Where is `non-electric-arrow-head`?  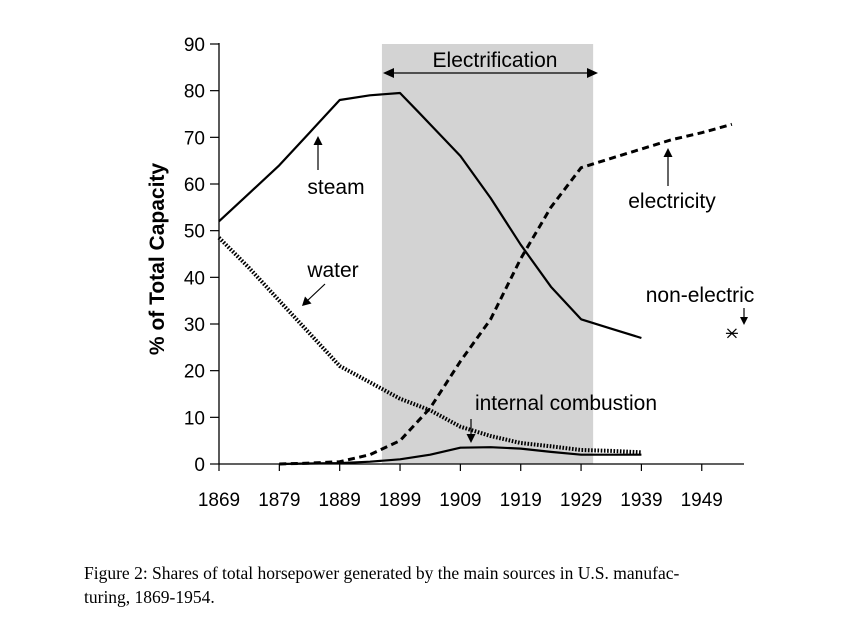
non-electric-arrow-head is located at coordinates (744, 321).